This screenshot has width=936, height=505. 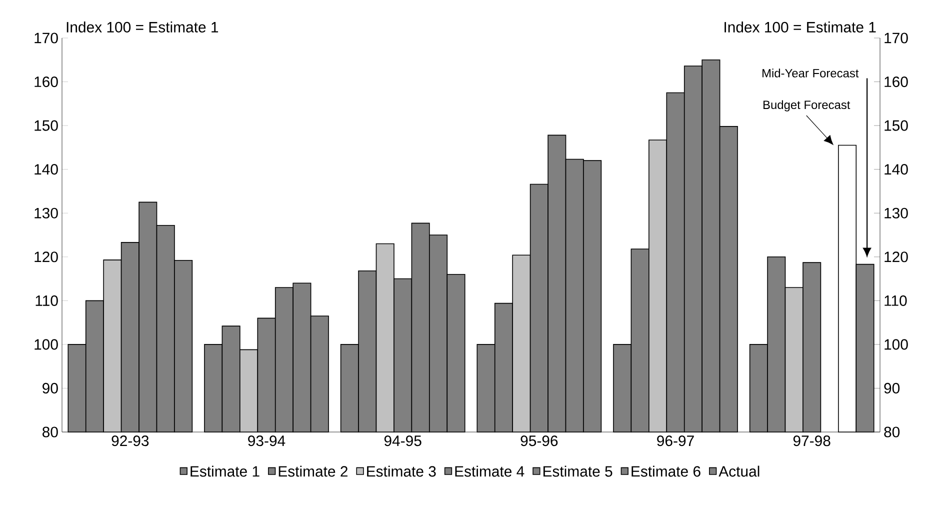 I want to click on y-tick-label: 130, so click(x=46, y=213).